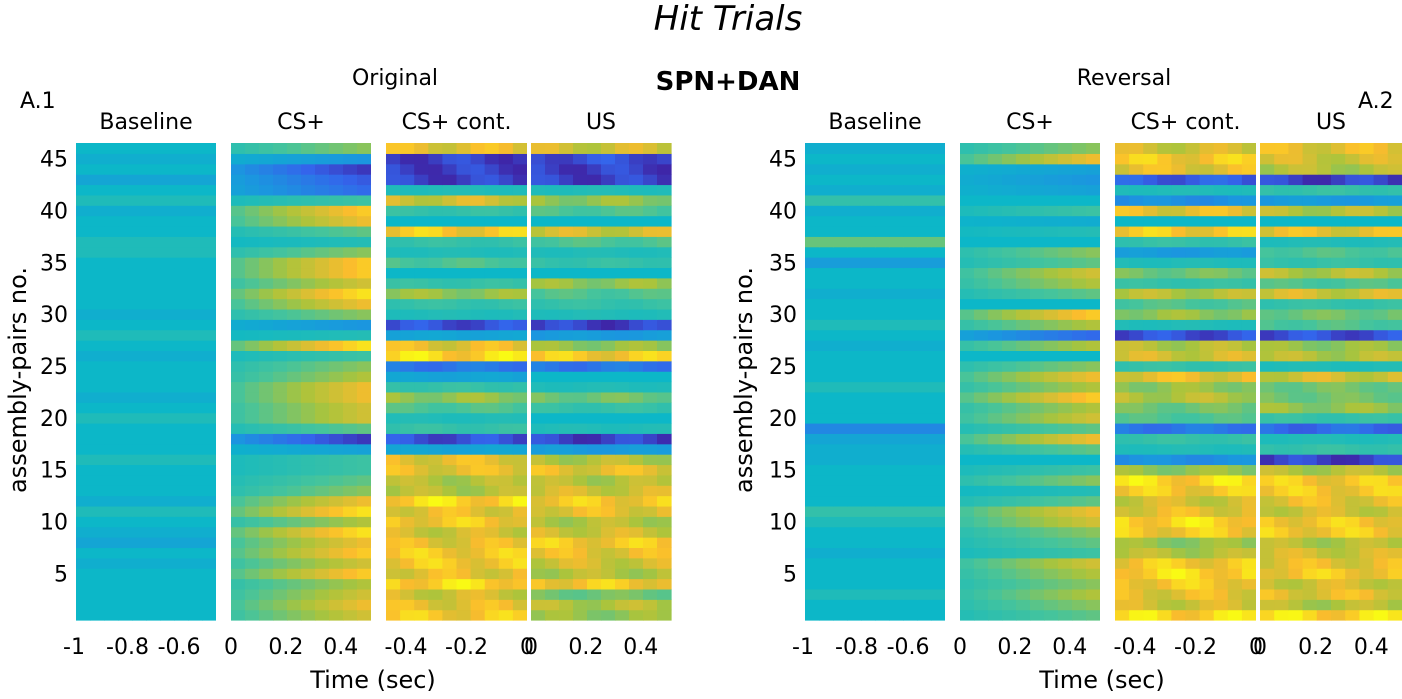 This screenshot has height=699, width=1402. Describe the element at coordinates (1135, 647) in the screenshot. I see `x-tick-label: -0.4` at that location.